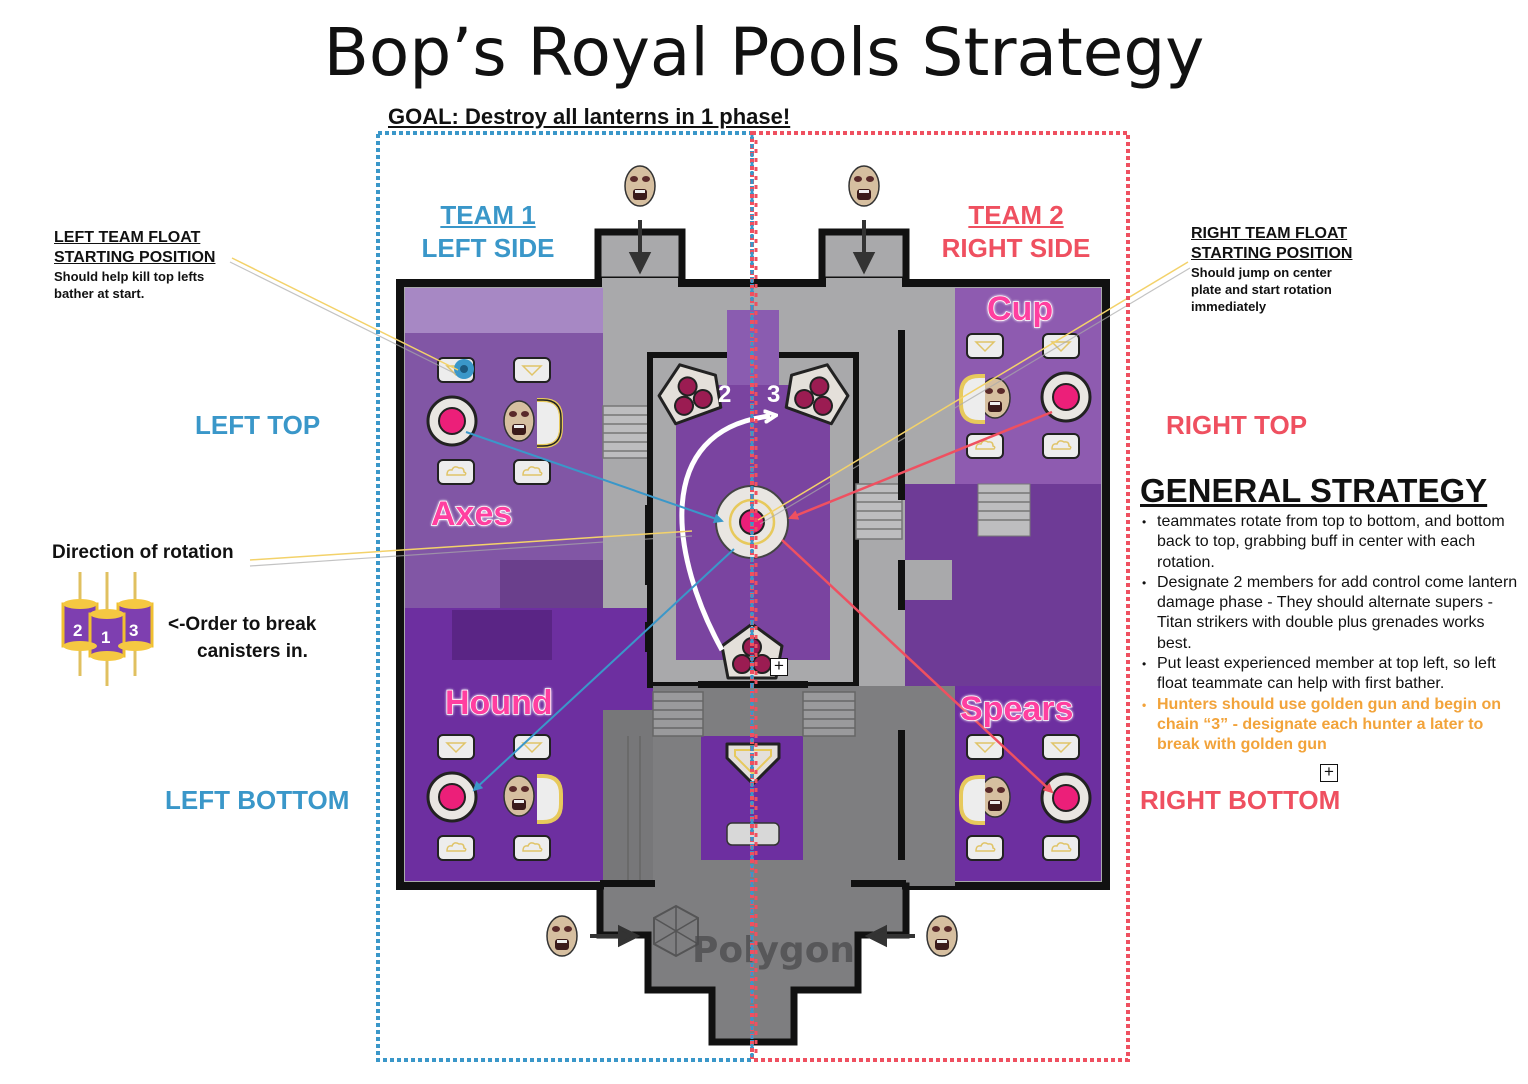 This screenshot has height=1084, width=1528. What do you see at coordinates (1016, 215) in the screenshot?
I see `team2-name: TEAM 2` at bounding box center [1016, 215].